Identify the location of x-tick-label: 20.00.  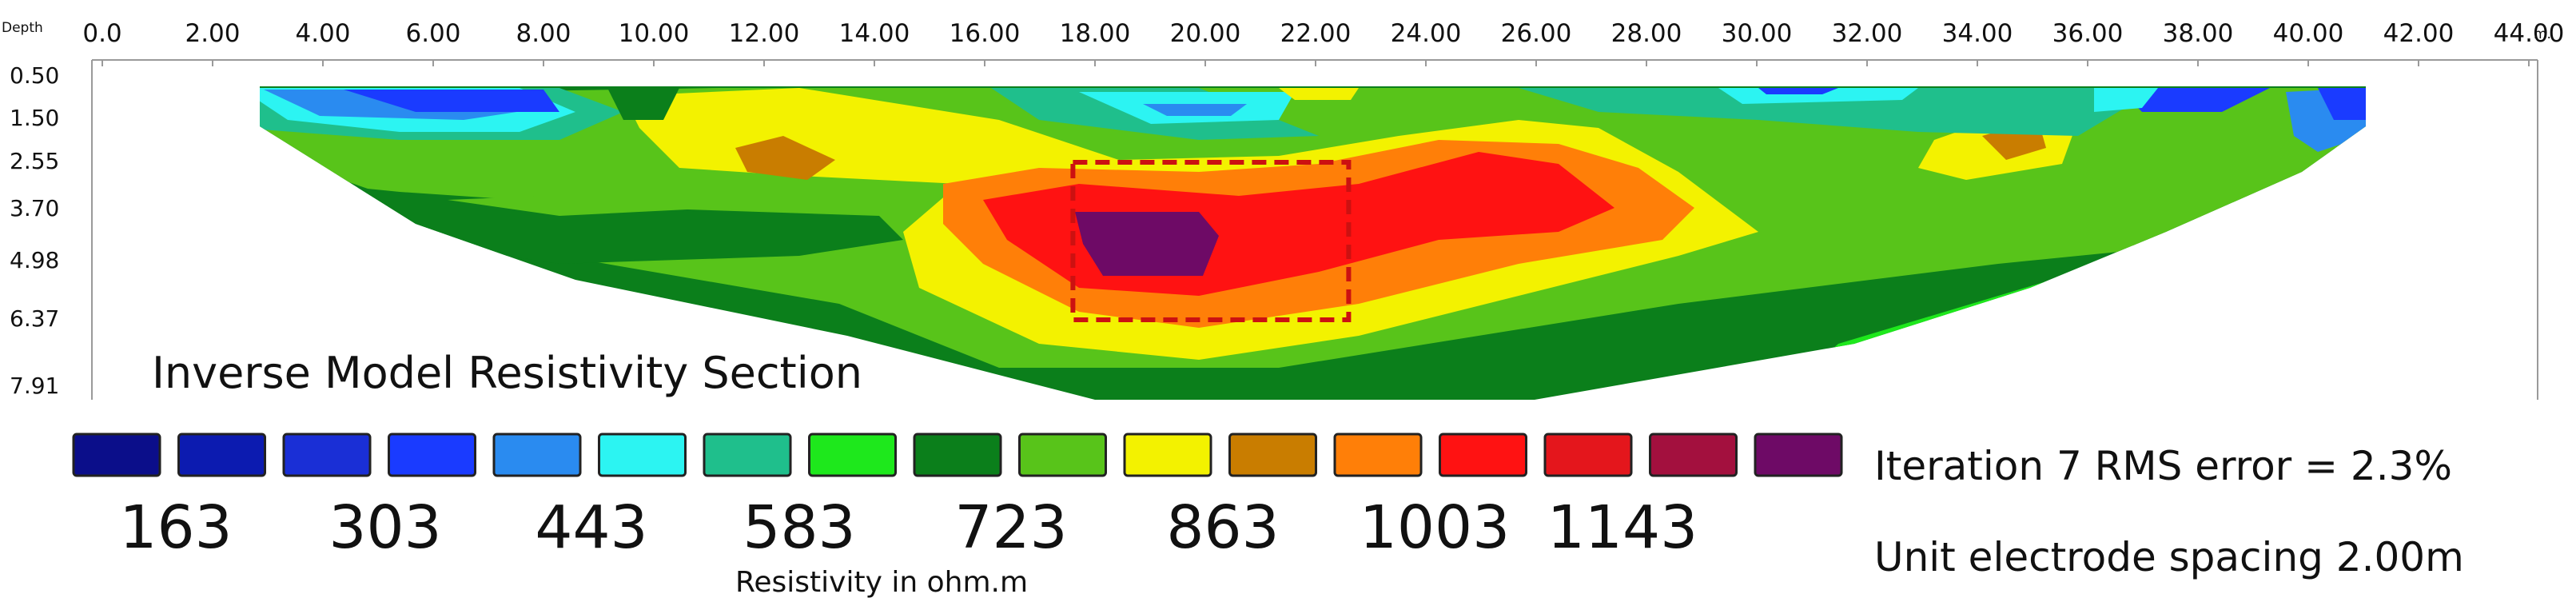
(1205, 33).